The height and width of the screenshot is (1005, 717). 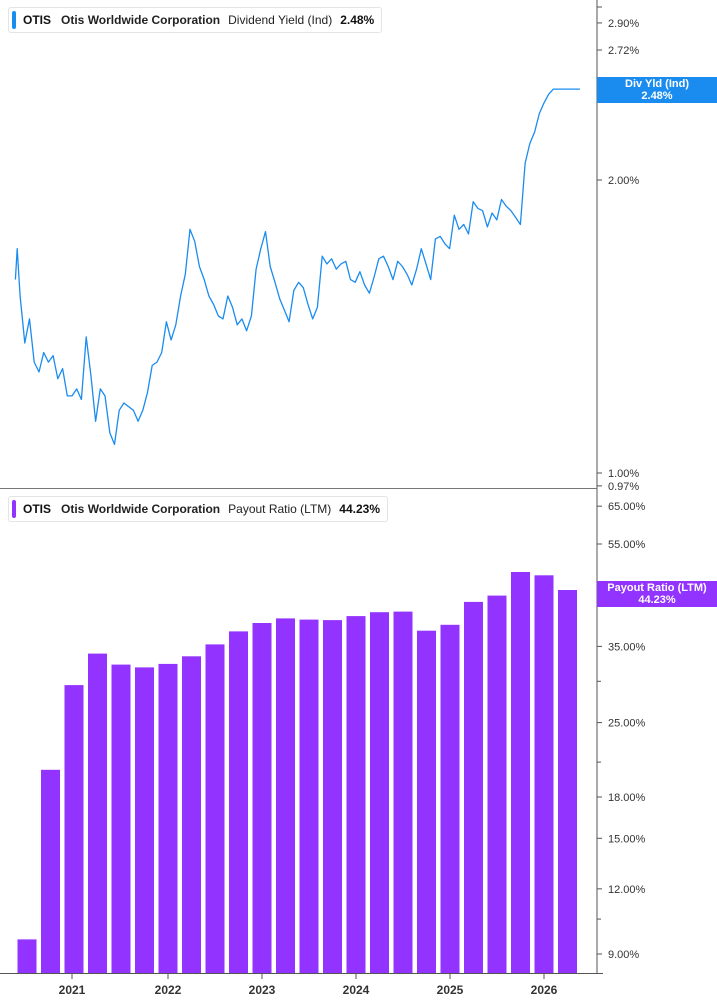 I want to click on yield-legend-value: 2.48%, so click(x=357, y=20).